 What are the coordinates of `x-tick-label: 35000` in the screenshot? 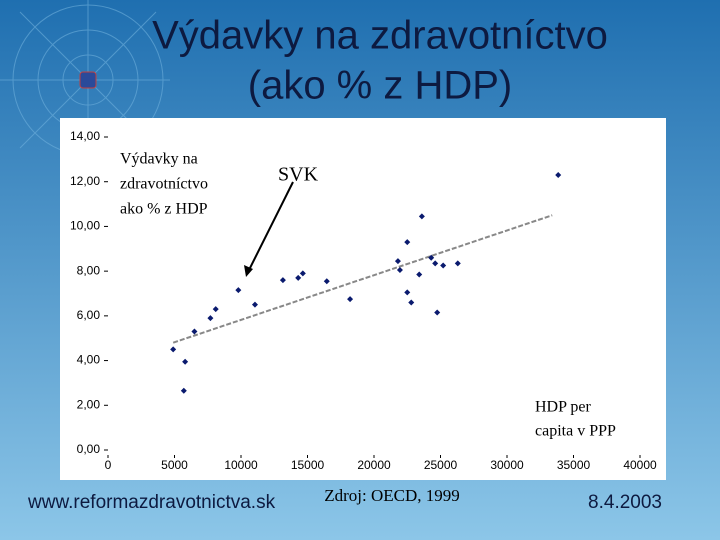 It's located at (574, 465).